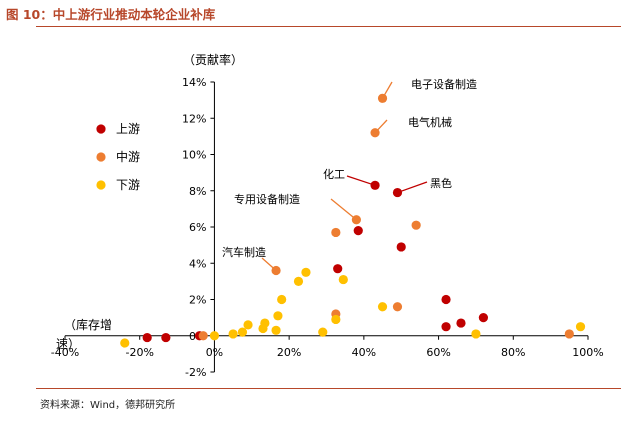  What do you see at coordinates (128, 185) in the screenshot?
I see `legend-downstream-label: 下游` at bounding box center [128, 185].